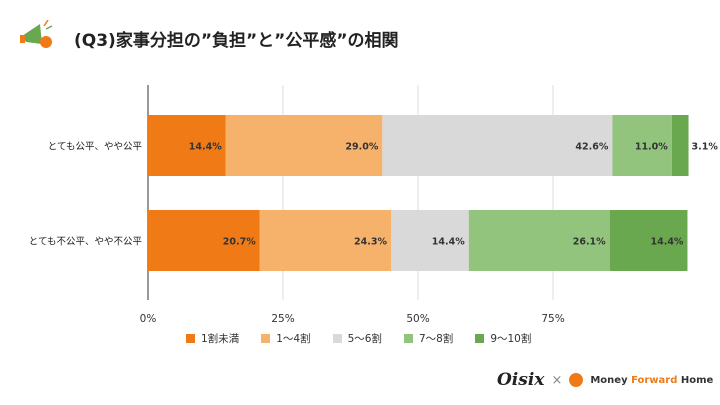 This screenshot has width=720, height=405. I want to click on logo-text-home: Home, so click(695, 380).